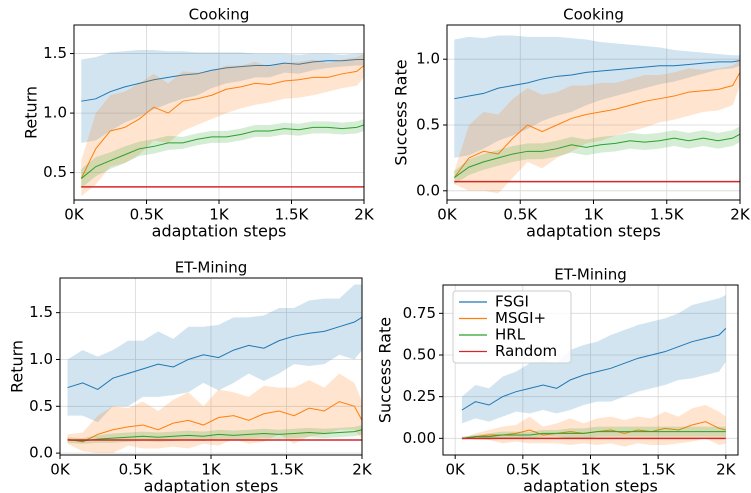  Describe the element at coordinates (510, 335) in the screenshot. I see `legend-label: HRL` at that location.